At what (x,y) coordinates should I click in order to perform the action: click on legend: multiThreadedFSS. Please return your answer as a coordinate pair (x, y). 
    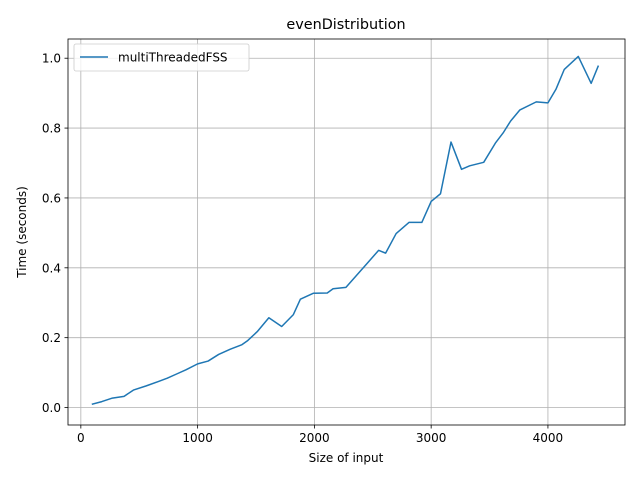
    Looking at the image, I should click on (161, 57).